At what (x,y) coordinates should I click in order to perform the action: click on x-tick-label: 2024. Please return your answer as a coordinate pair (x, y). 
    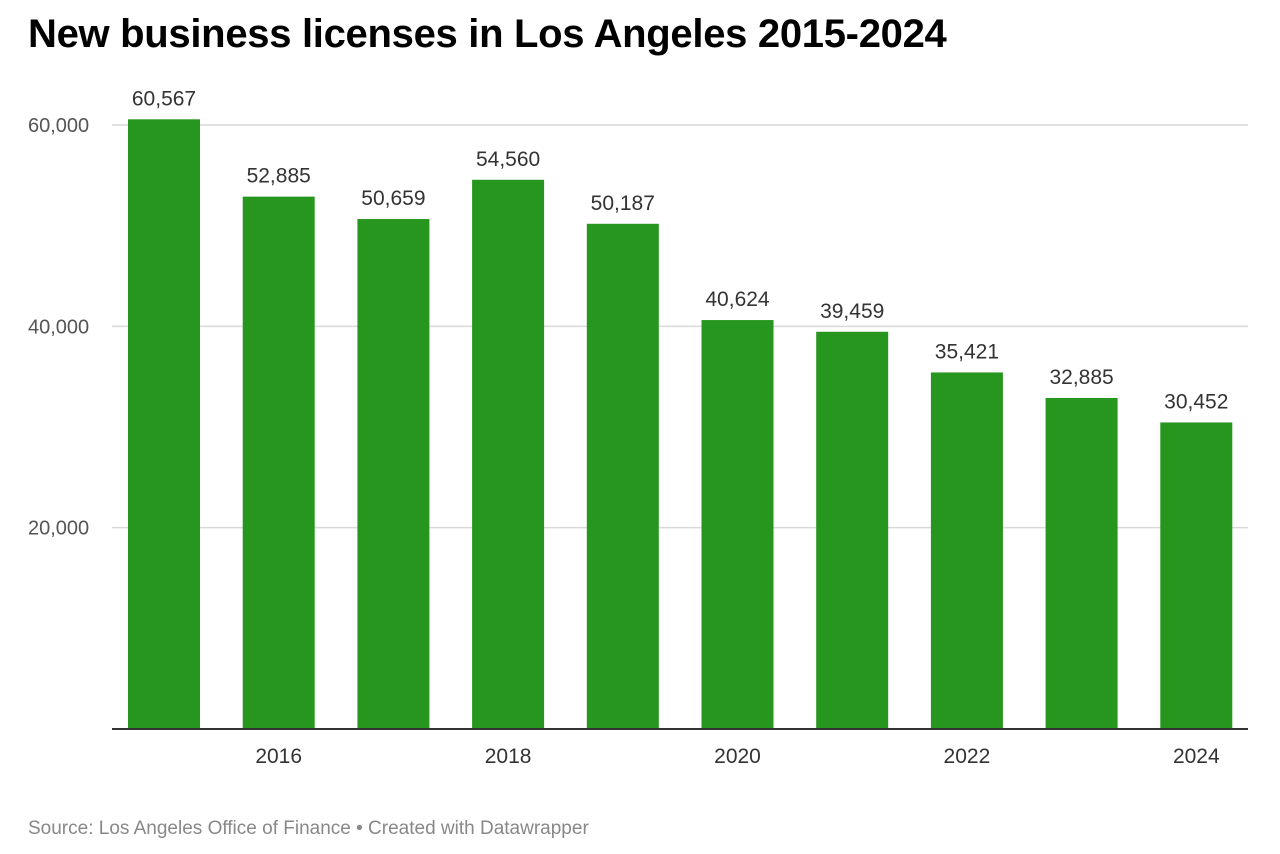
    Looking at the image, I should click on (1196, 756).